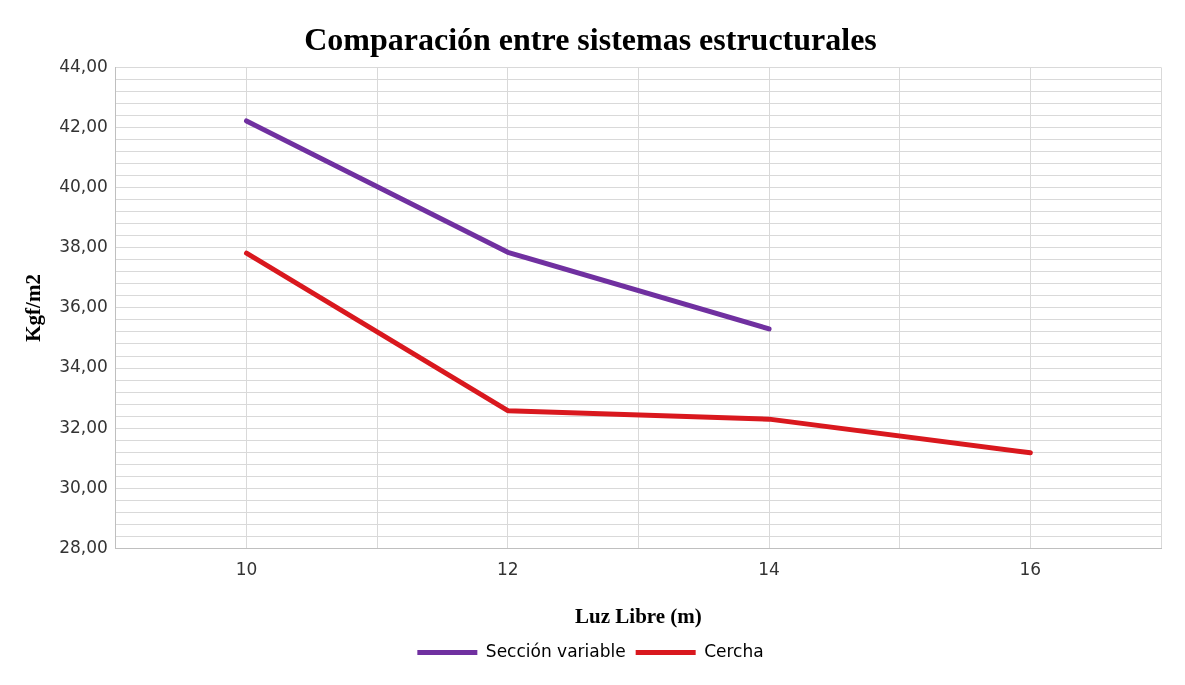  I want to click on y-tick-label: 28,00, so click(83, 546).